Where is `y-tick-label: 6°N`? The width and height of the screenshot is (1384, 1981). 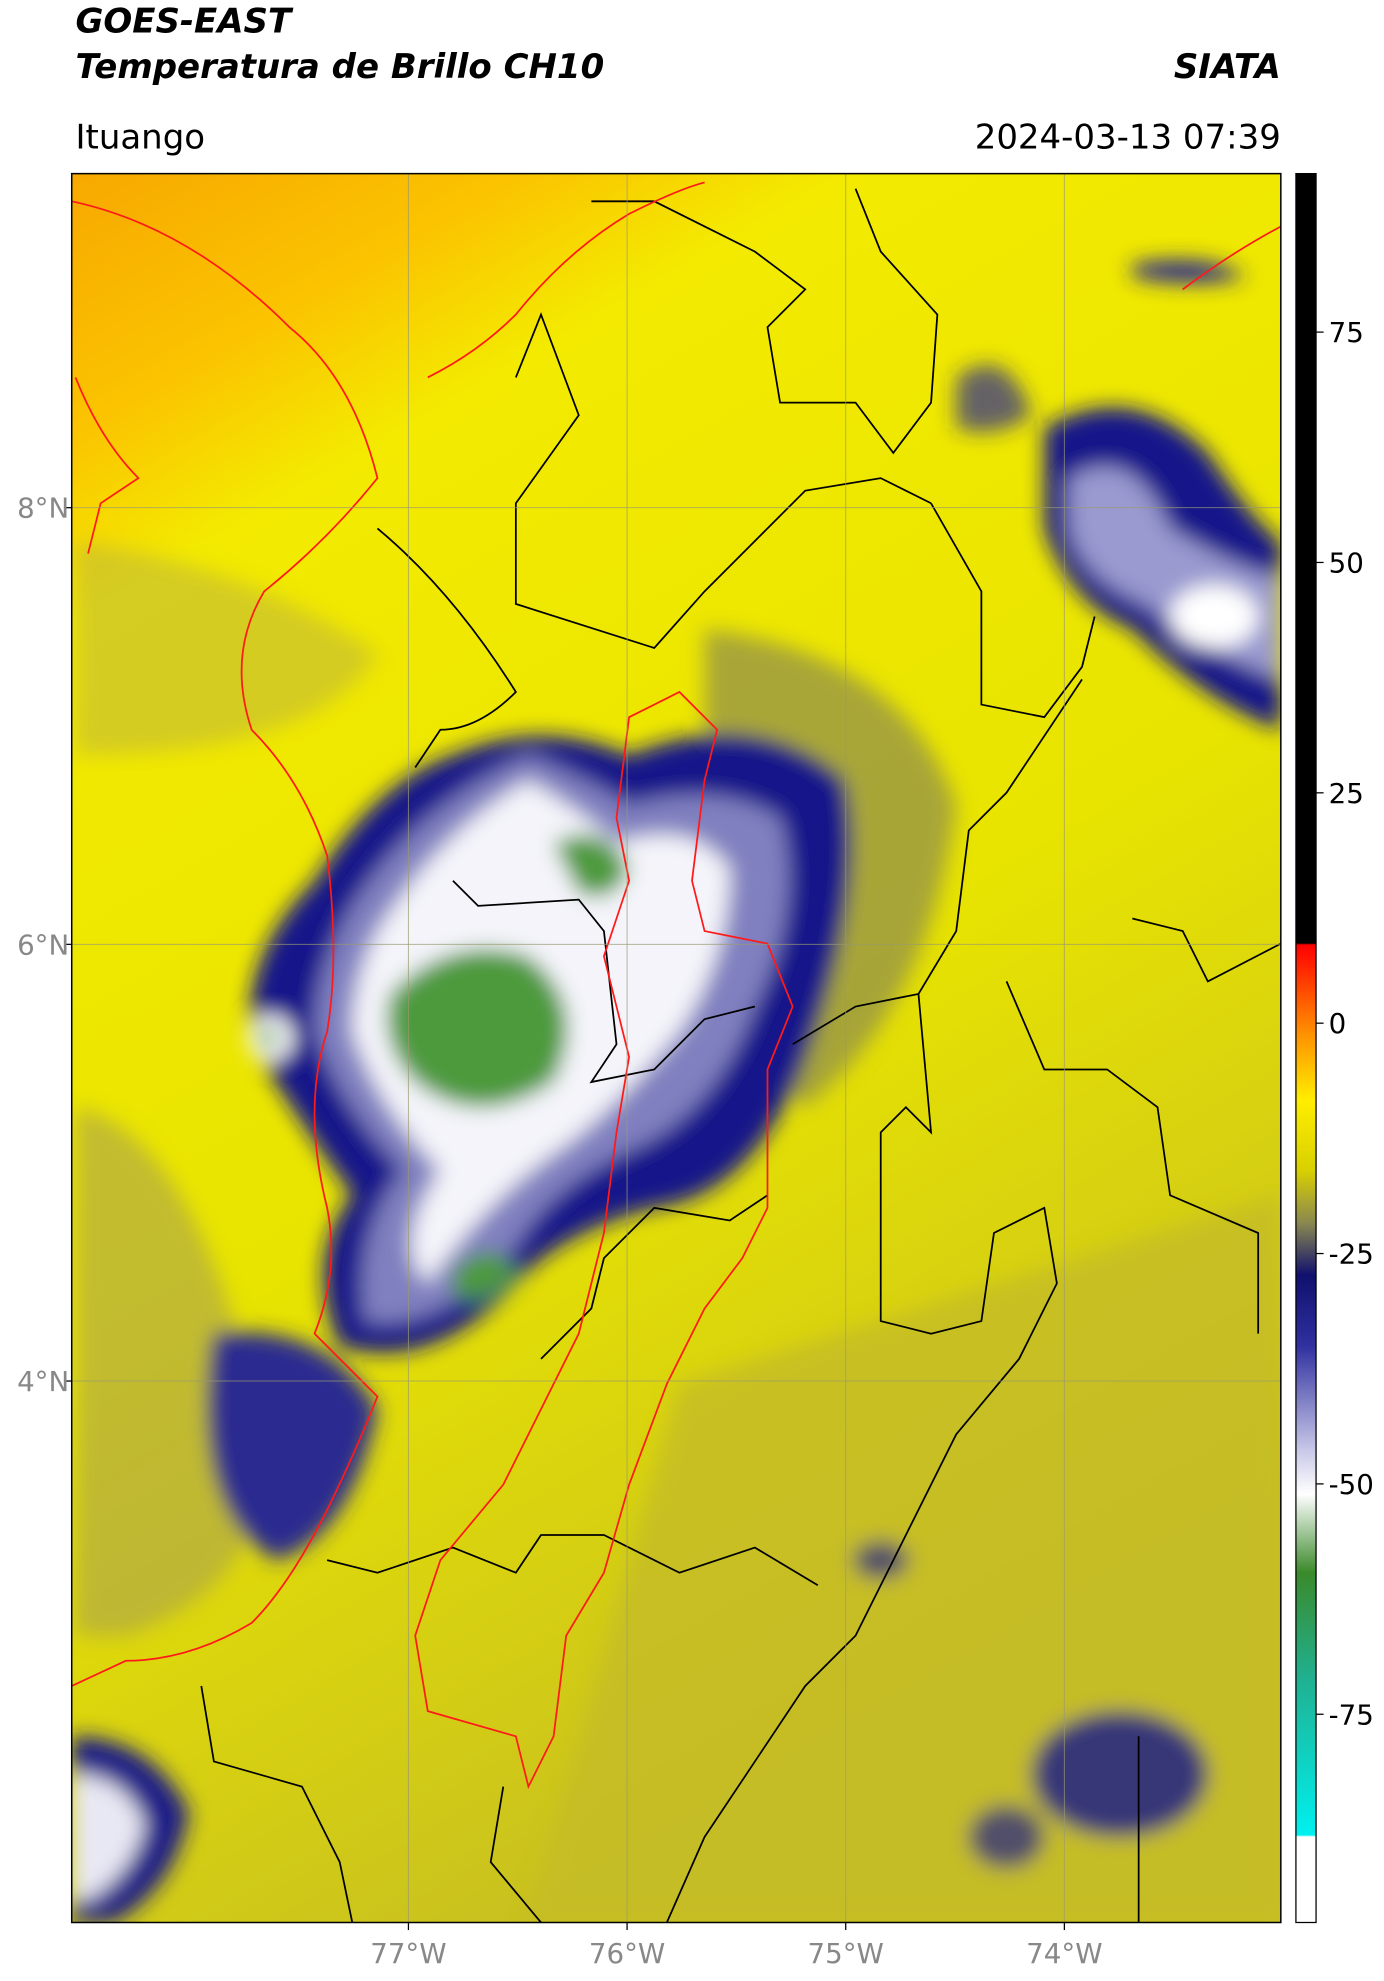
y-tick-label: 6°N is located at coordinates (43, 944).